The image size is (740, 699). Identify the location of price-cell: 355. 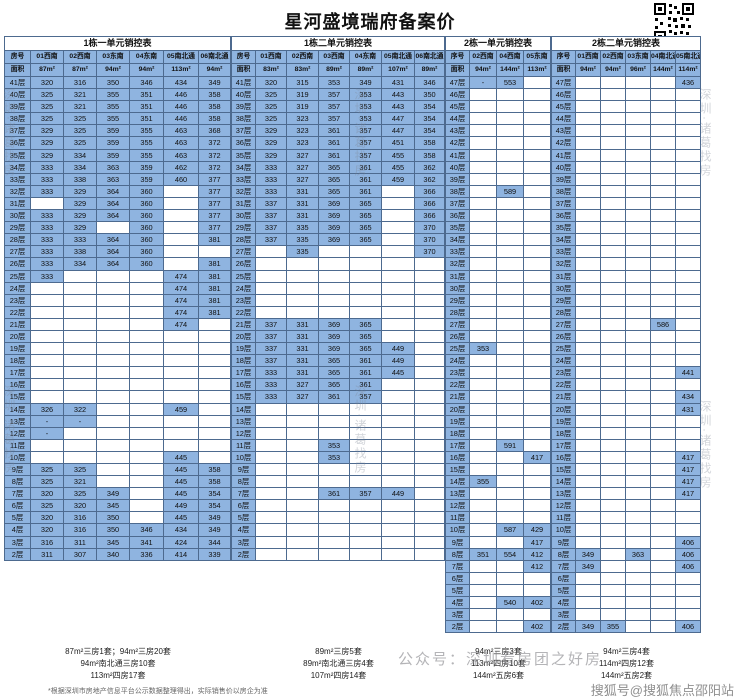
(483, 482).